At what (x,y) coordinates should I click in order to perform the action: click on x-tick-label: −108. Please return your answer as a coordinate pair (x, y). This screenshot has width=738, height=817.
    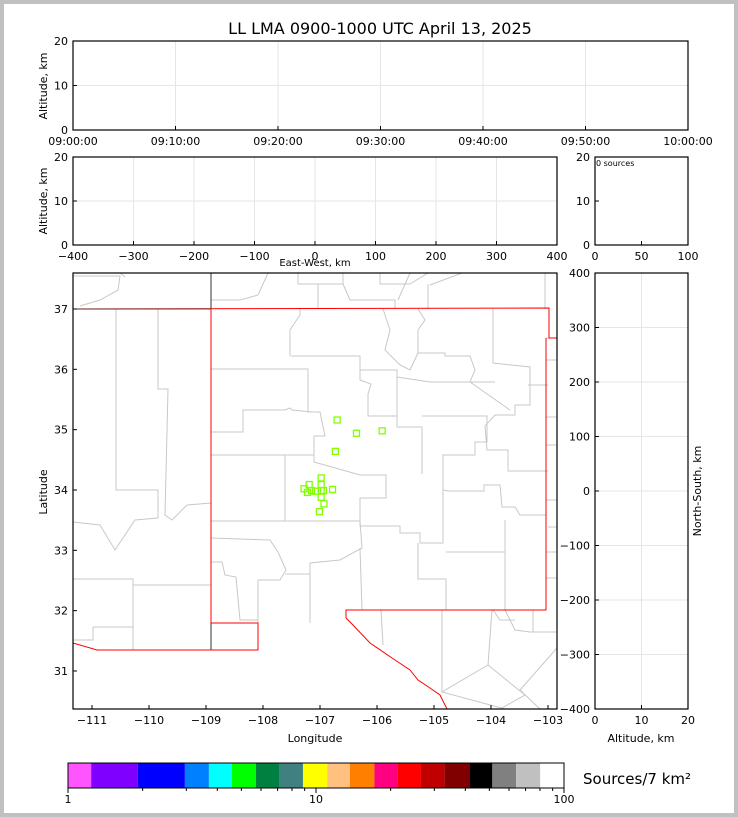
    Looking at the image, I should click on (263, 720).